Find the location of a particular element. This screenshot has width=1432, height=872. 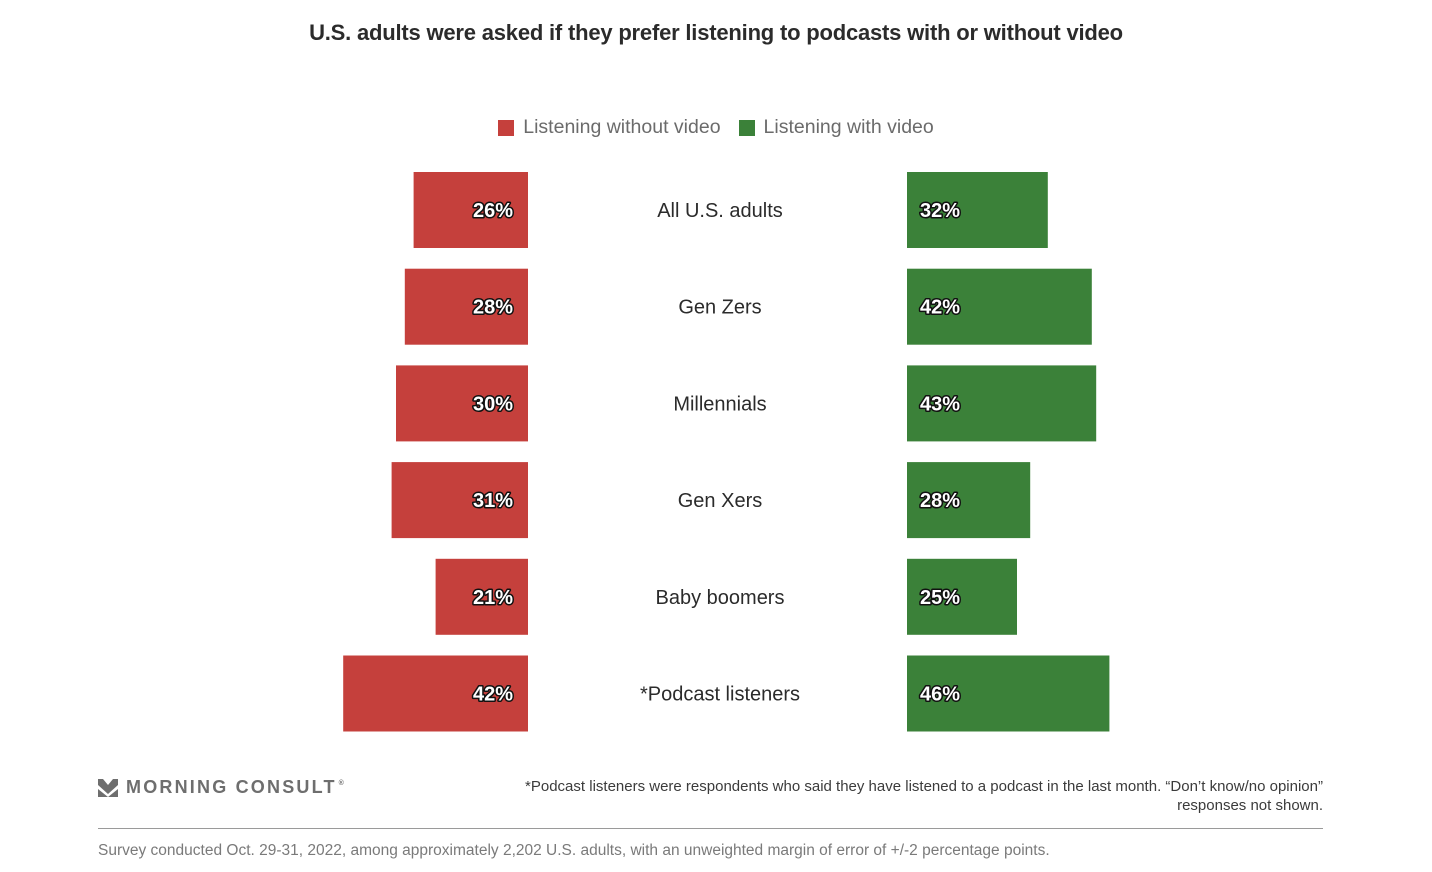

category-row: 31% Gen Xers 28% is located at coordinates (711, 500).